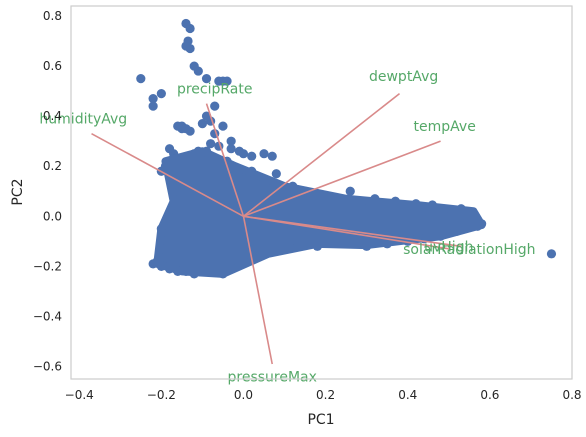 This screenshot has width=586, height=437. What do you see at coordinates (52, 16) in the screenshot?
I see `y-tick-label: 0.8` at bounding box center [52, 16].